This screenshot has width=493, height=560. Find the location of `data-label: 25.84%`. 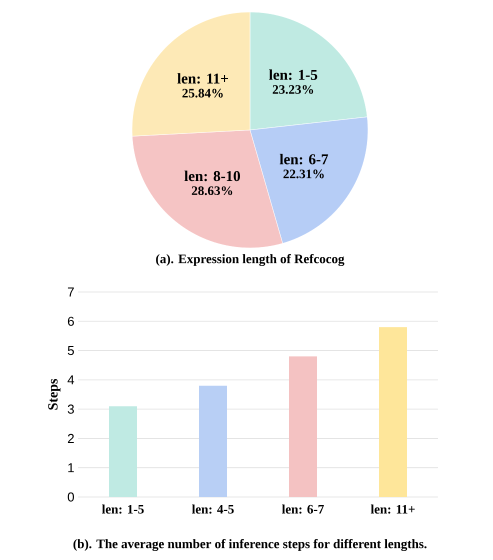

data-label: 25.84% is located at coordinates (202, 93).